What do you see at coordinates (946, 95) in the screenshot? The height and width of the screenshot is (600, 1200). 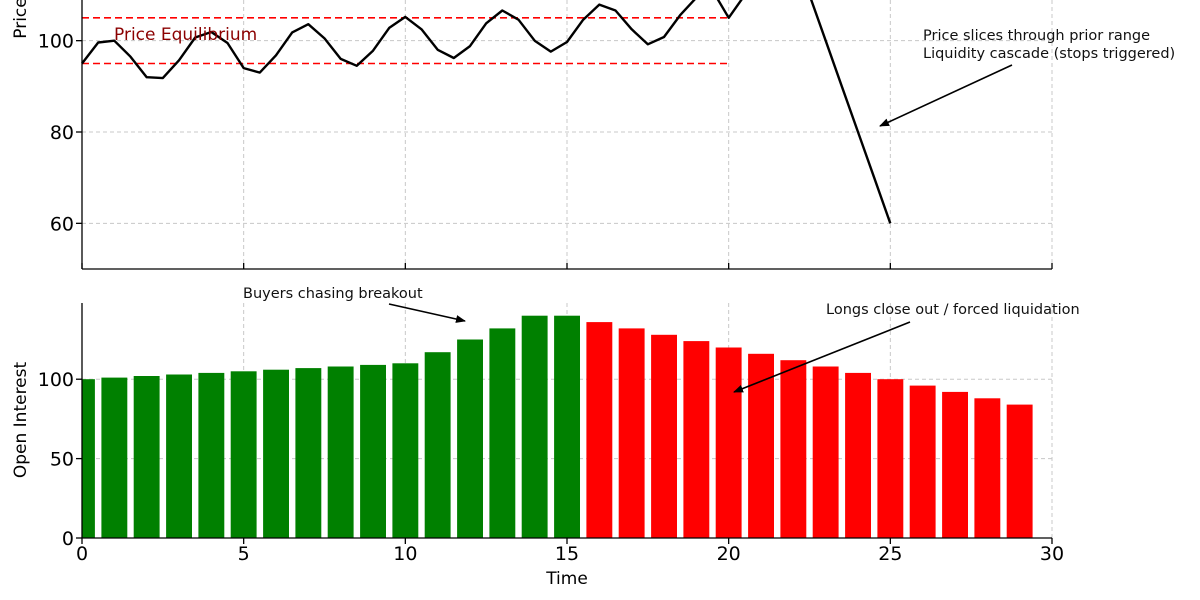 I see `price-annotation-arrow` at bounding box center [946, 95].